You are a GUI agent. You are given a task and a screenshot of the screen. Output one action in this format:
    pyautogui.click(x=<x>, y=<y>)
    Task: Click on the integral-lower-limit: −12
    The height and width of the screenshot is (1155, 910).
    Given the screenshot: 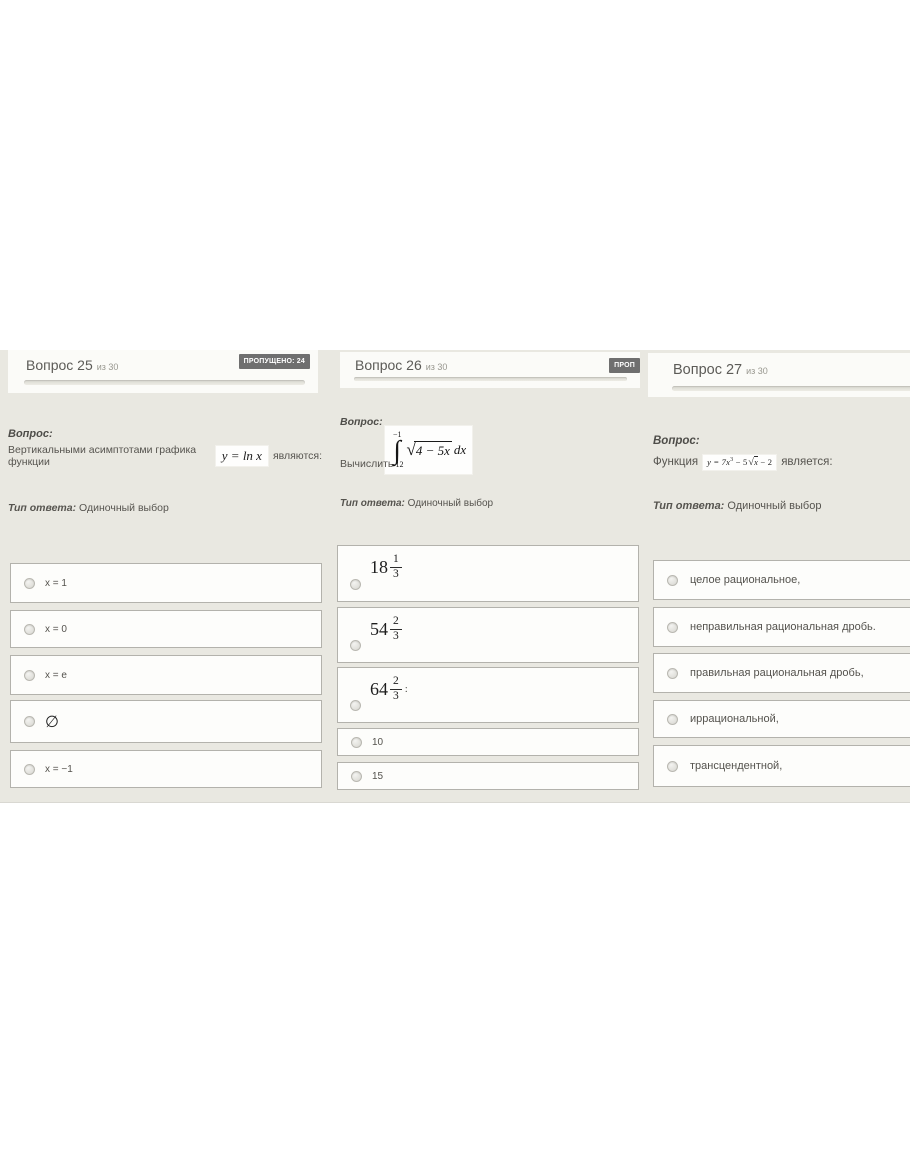 What is the action you would take?
    pyautogui.click(x=397, y=465)
    